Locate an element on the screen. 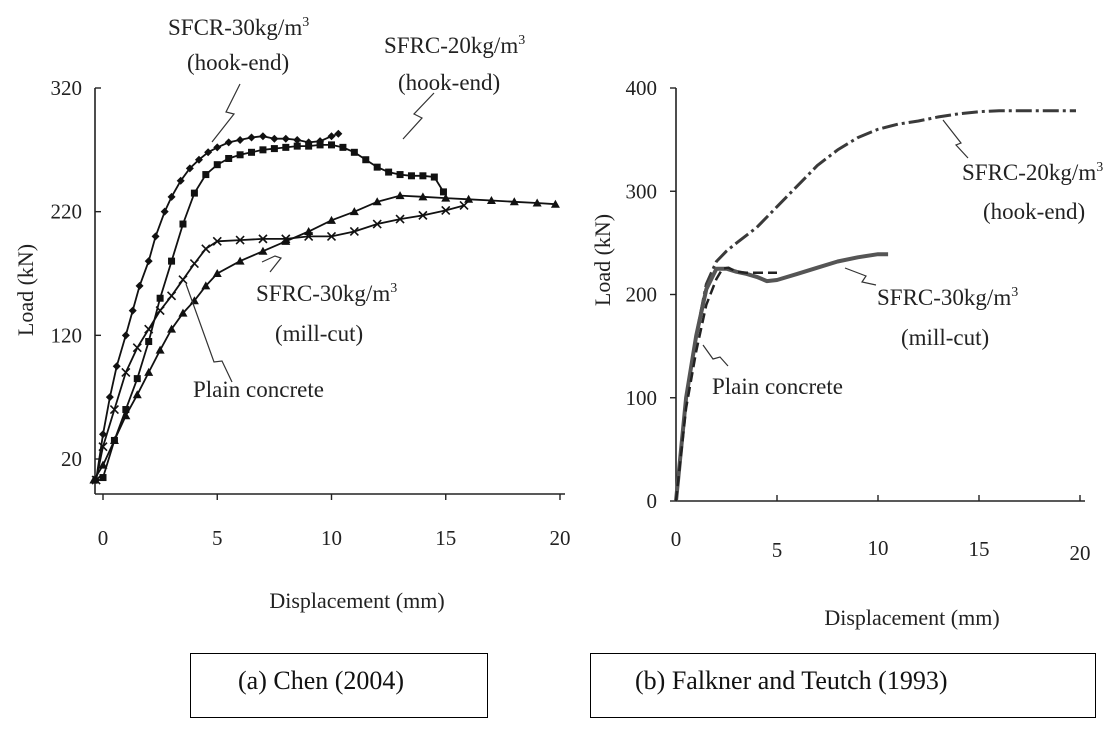 The image size is (1112, 736). b-leader-sfrc30 is located at coordinates (860, 276).